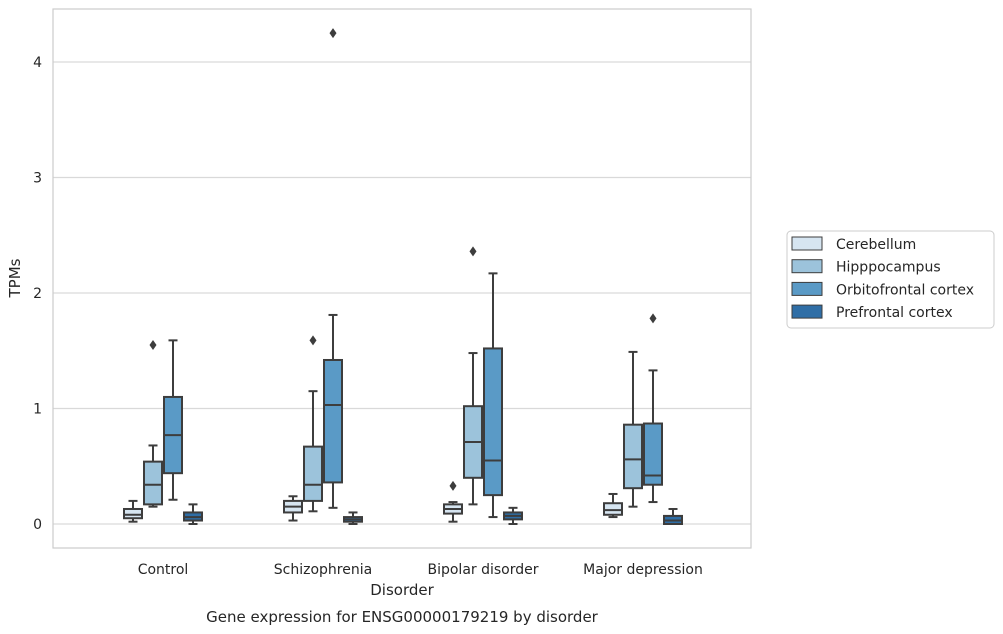 This screenshot has height=634, width=1003. Describe the element at coordinates (876, 245) in the screenshot. I see `legend-label: Cerebellum` at that location.